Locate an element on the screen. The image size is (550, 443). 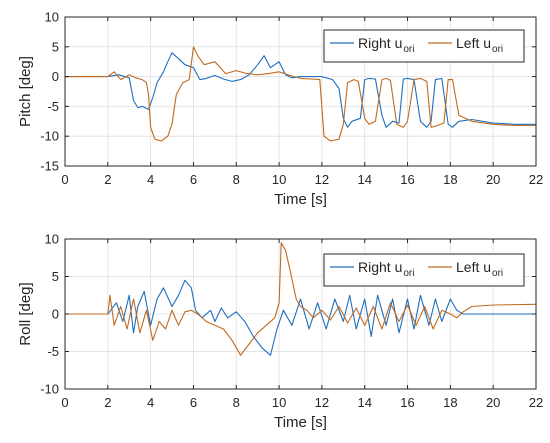
y-tick-label: -15 is located at coordinates (49, 166).